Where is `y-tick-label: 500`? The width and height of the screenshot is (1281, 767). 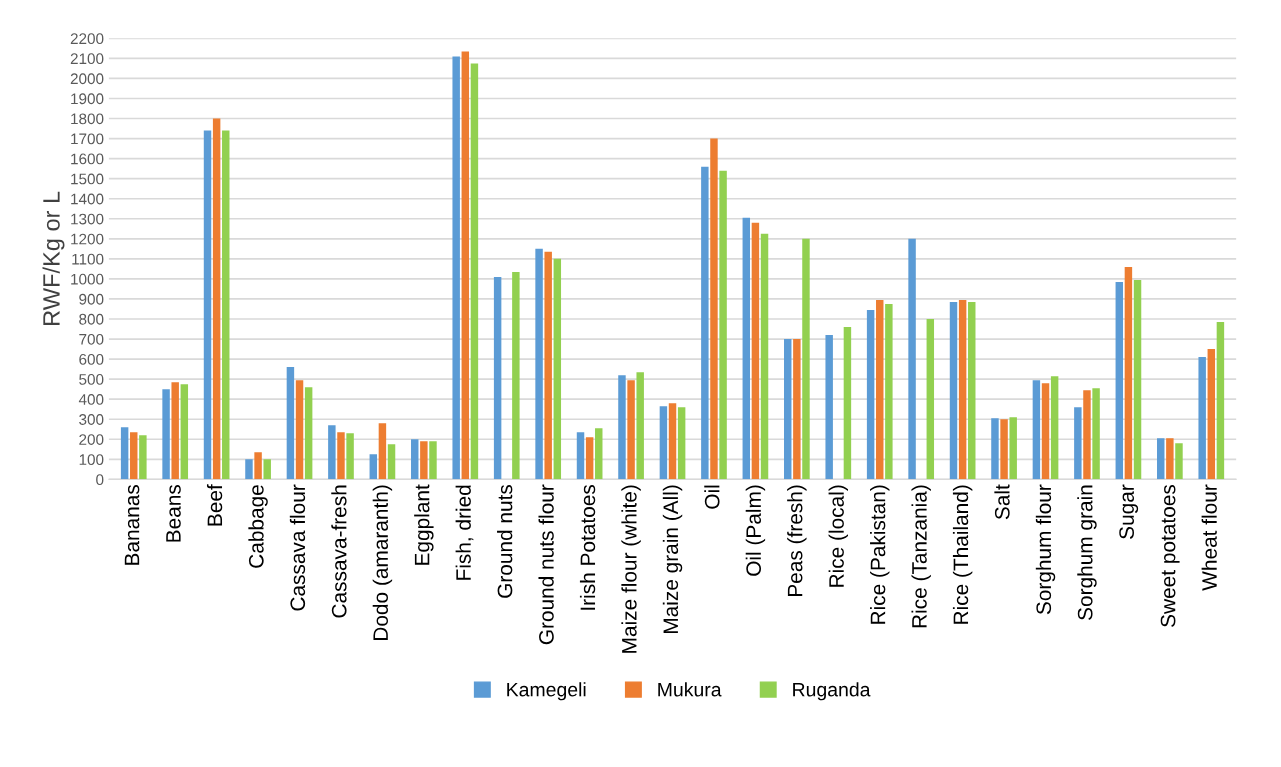 y-tick-label: 500 is located at coordinates (91, 379).